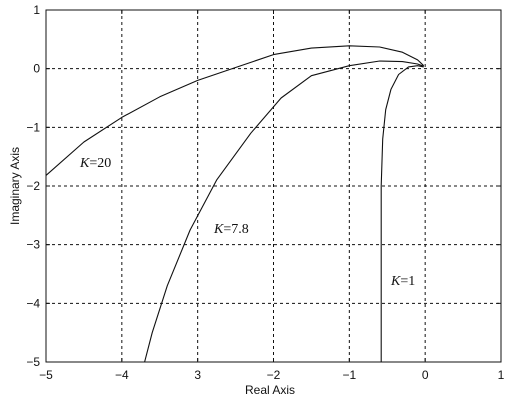 The height and width of the screenshot is (402, 515). I want to click on annotation-k-1-var: K, so click(395, 281).